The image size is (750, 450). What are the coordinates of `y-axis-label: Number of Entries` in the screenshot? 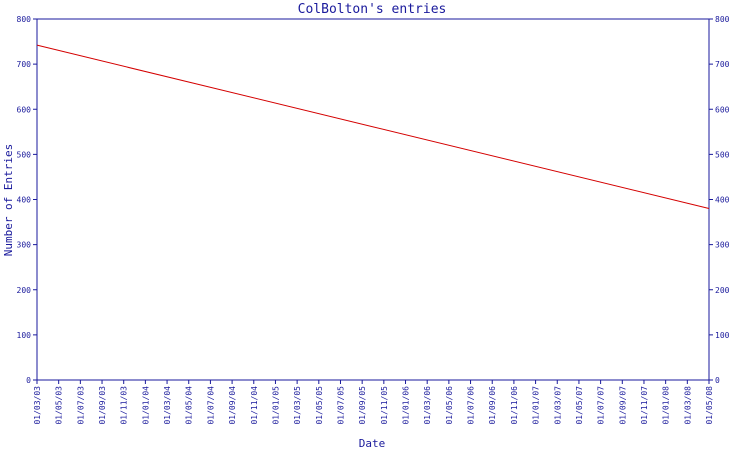 It's located at (8, 200).